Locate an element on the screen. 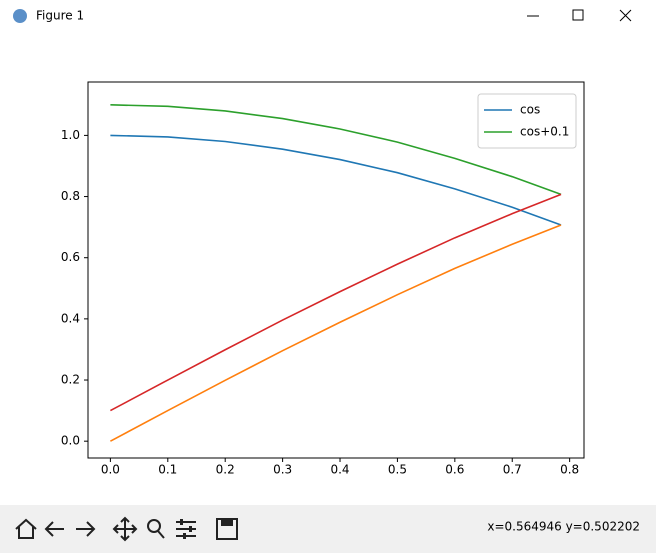  zoom-button is located at coordinates (156, 529).